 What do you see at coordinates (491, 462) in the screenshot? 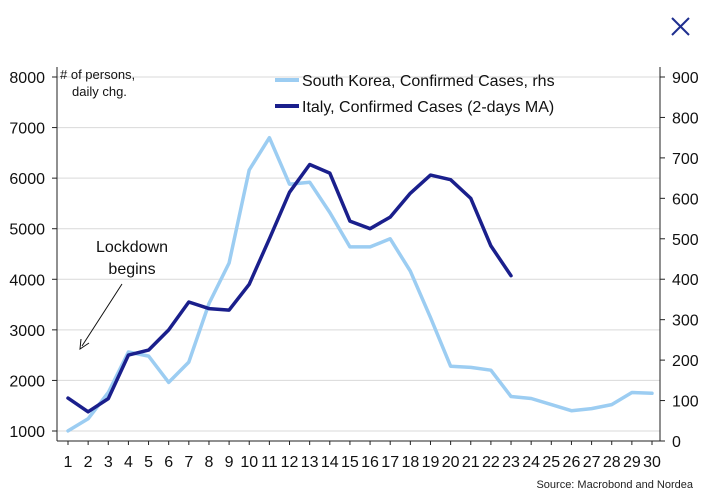
I see `x-tick-label: 22` at bounding box center [491, 462].